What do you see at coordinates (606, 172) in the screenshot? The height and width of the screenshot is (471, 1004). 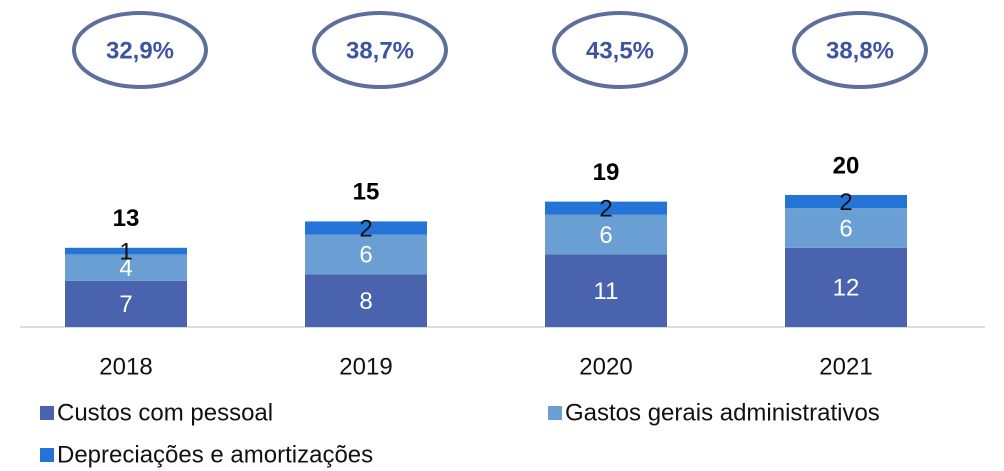 I see `total-label: 19` at bounding box center [606, 172].